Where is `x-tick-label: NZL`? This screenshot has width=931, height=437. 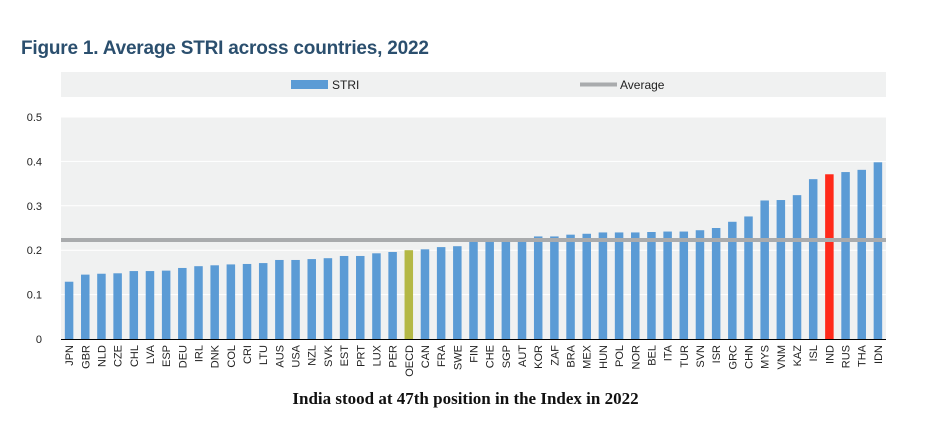 x-tick-label: NZL is located at coordinates (313, 355).